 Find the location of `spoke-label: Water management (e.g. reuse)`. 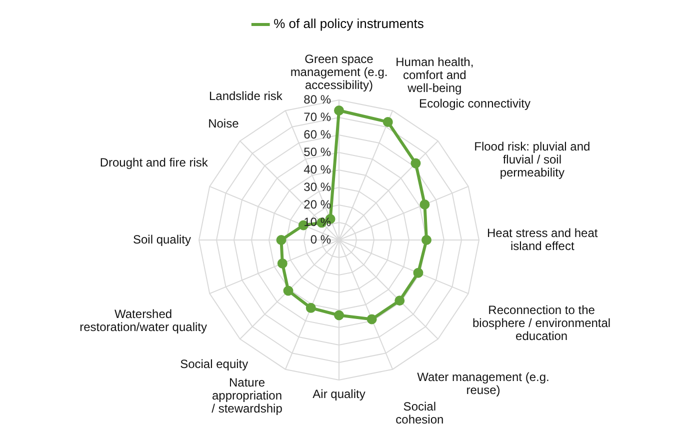

spoke-label: Water management (e.g. reuse) is located at coordinates (483, 384).